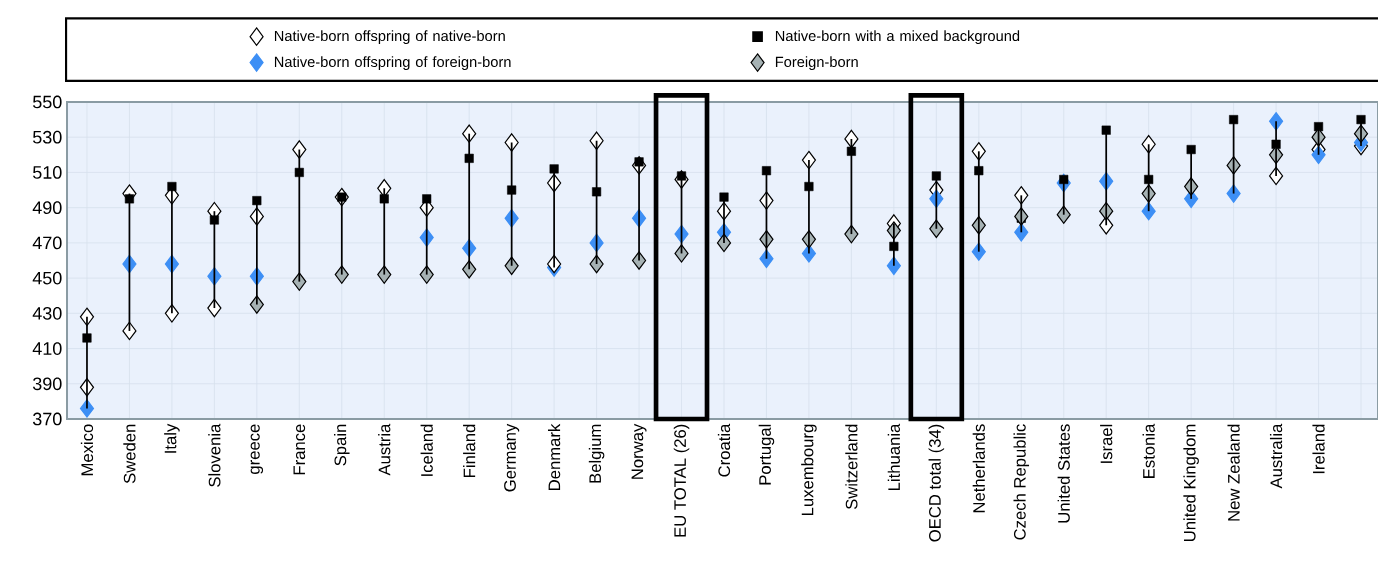 This screenshot has width=1378, height=581. Describe the element at coordinates (47, 208) in the screenshot. I see `y-tick-label: 490` at that location.